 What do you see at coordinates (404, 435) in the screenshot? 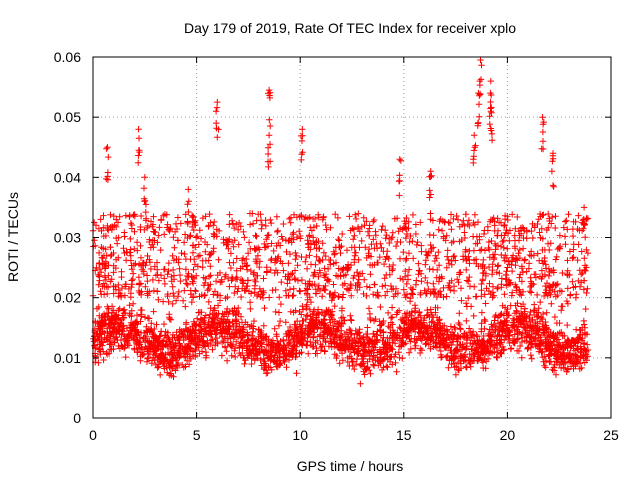
I see `x-tick-label: 15` at bounding box center [404, 435].